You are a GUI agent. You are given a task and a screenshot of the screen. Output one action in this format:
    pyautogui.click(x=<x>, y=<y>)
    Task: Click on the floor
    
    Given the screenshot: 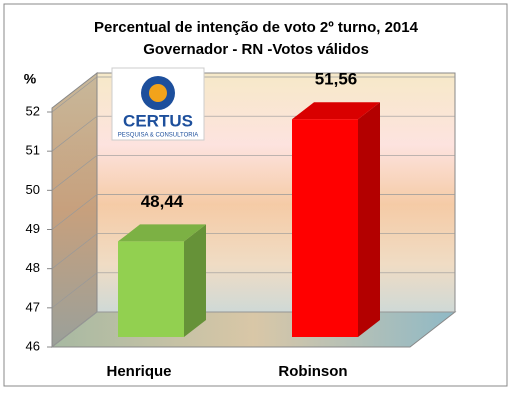 What is the action you would take?
    pyautogui.click(x=253, y=329)
    